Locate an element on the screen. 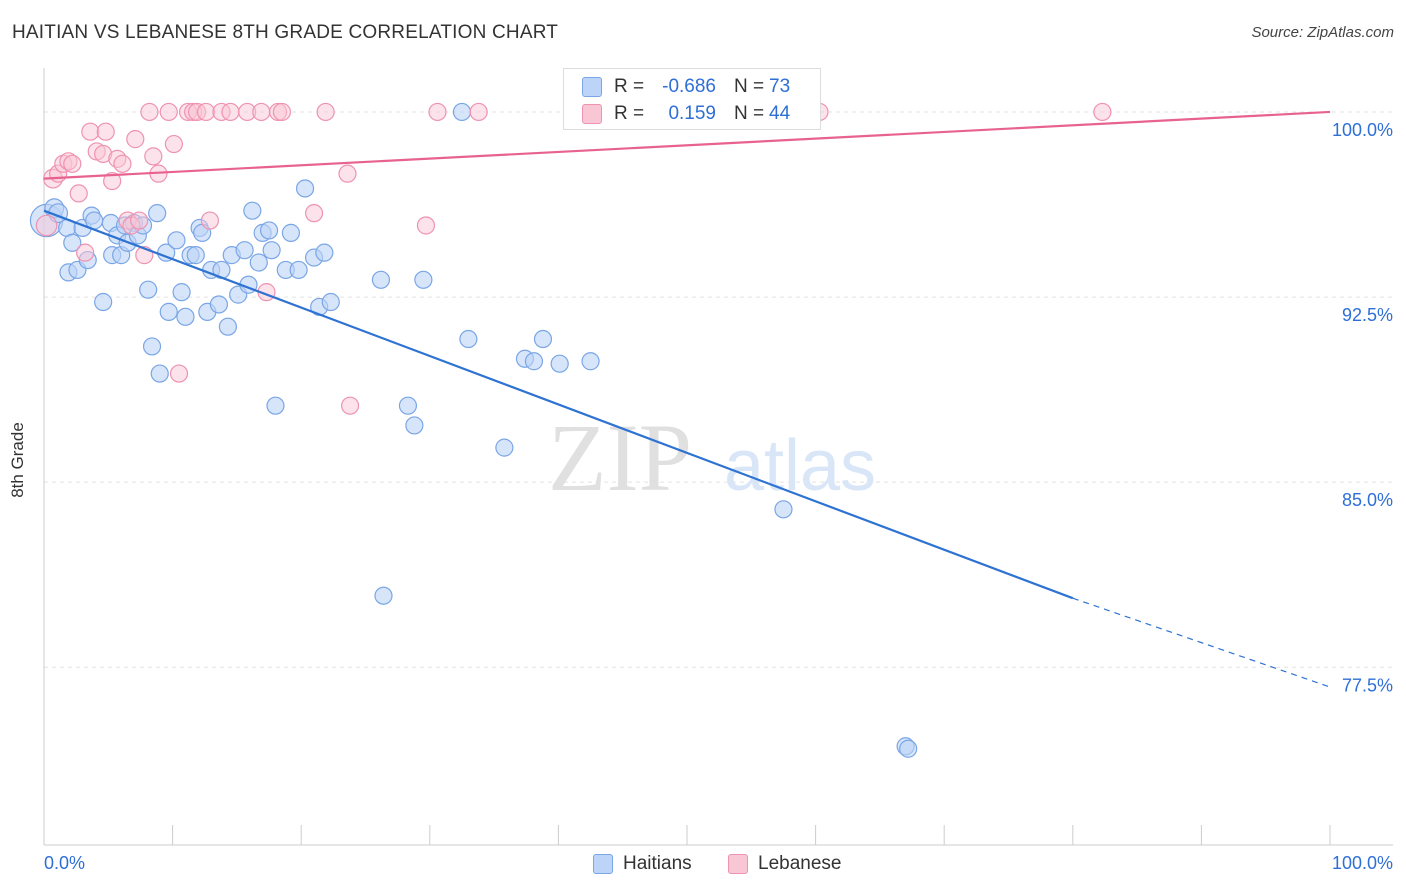 This screenshot has width=1406, height=892. lebanese-swatch is located at coordinates (738, 864).